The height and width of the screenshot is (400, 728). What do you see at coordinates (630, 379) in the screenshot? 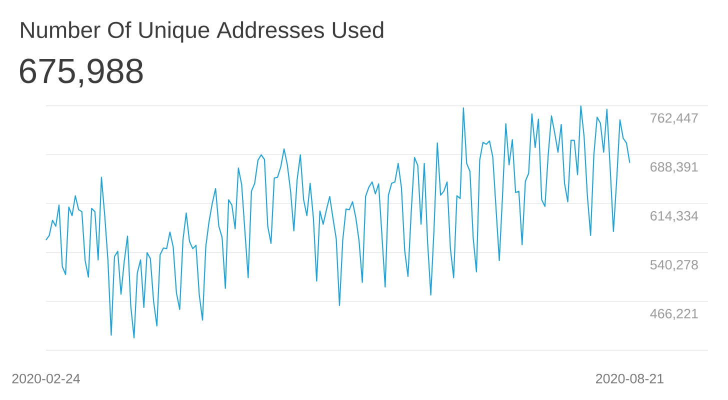
I see `x-tick-label: 2020-08-21` at bounding box center [630, 379].